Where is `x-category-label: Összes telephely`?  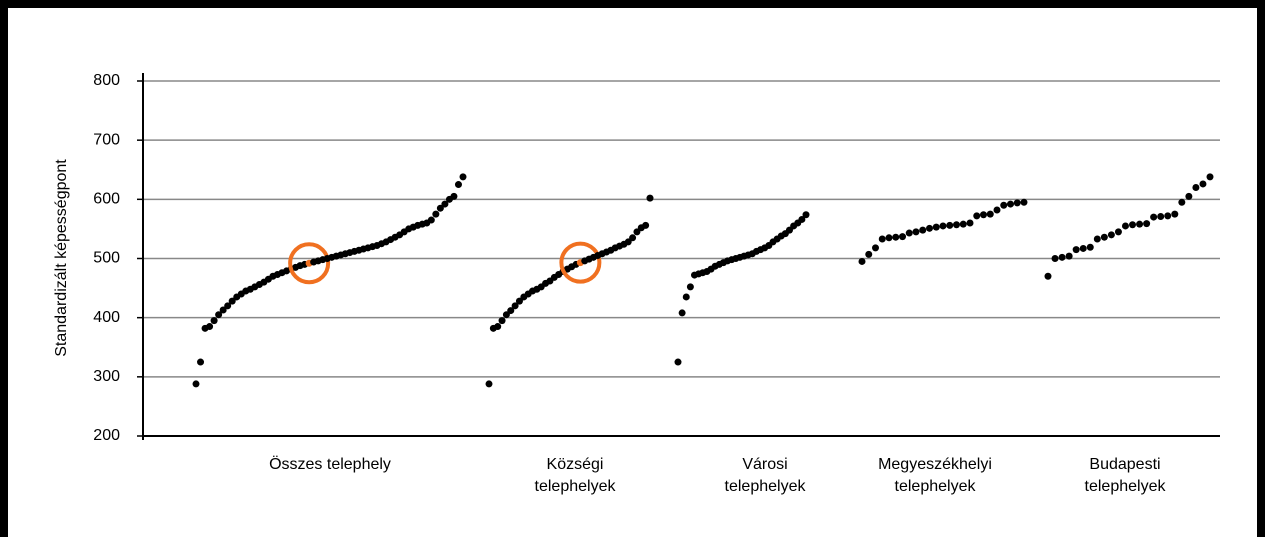
x-category-label: Összes telephely is located at coordinates (330, 464).